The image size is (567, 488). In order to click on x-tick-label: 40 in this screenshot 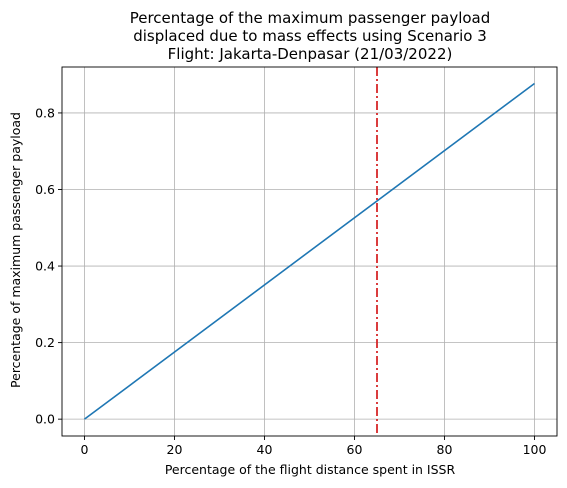, I will do `click(265, 449)`.